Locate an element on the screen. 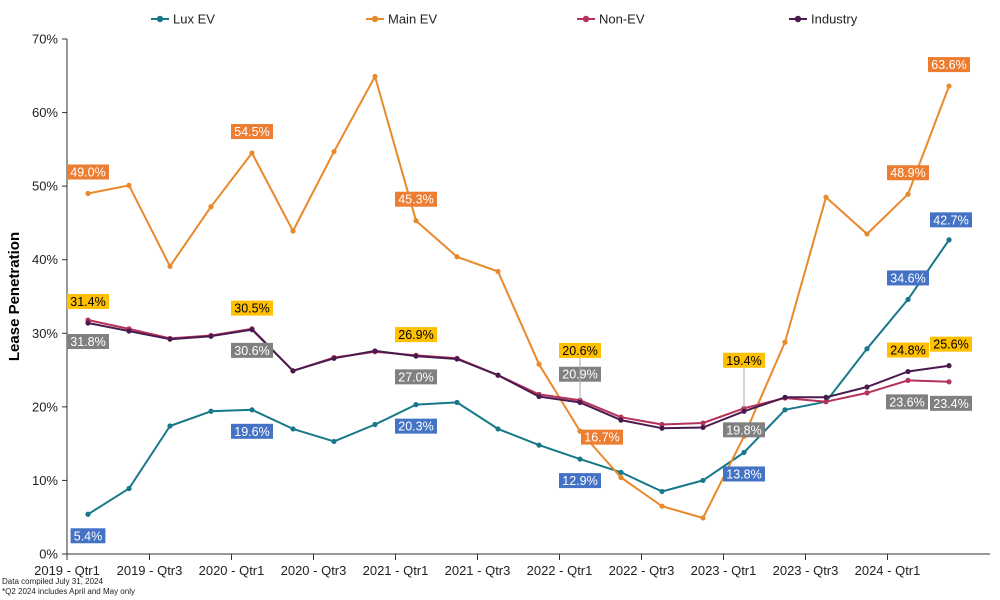 The height and width of the screenshot is (600, 1000). data-label: 49.0% is located at coordinates (88, 172).